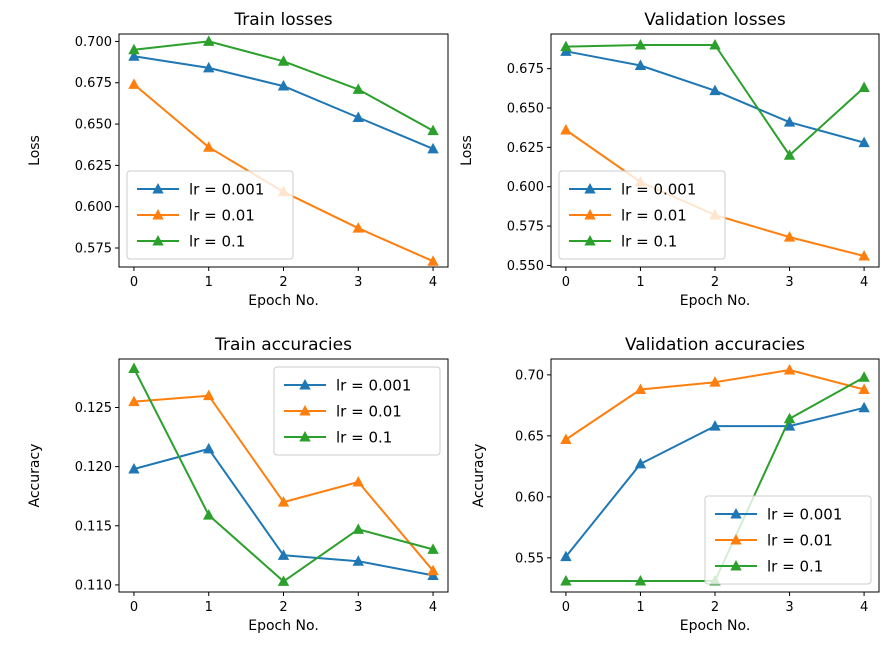 Image resolution: width=886 pixels, height=664 pixels. Describe the element at coordinates (93, 83) in the screenshot. I see `y-tick-label: 0.675` at that location.